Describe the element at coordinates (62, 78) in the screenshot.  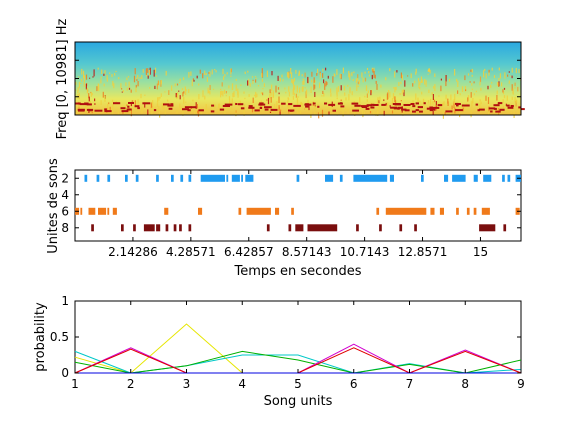
I see `spectrogram-ylabel: Freq [0, 10981] Hz` at that location.